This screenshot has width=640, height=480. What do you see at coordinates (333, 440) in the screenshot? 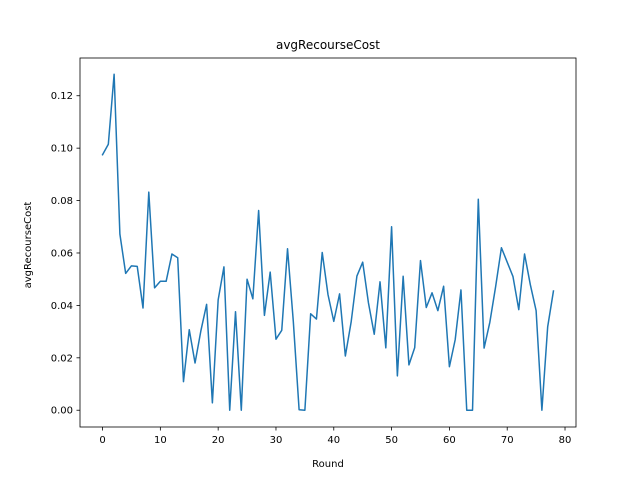
I see `x-tick-label: 40` at bounding box center [333, 440].